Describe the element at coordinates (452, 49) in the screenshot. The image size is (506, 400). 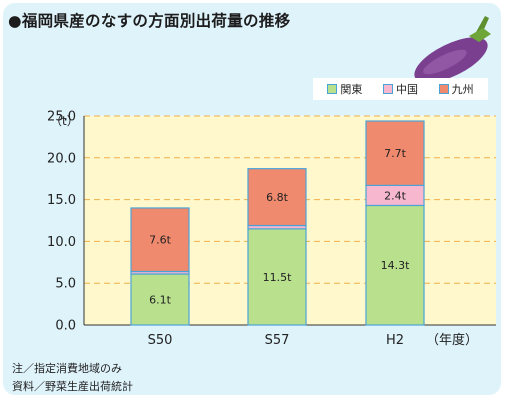
I see `eggplant-icon` at that location.